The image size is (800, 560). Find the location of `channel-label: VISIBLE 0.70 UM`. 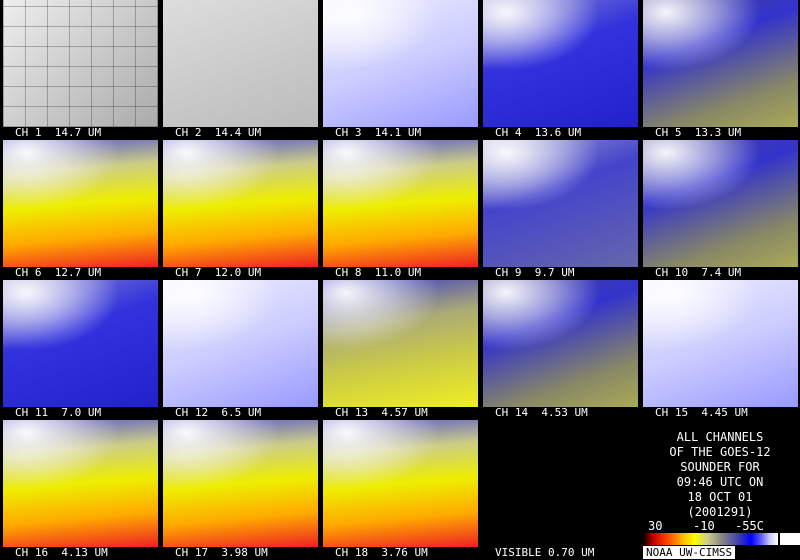

channel-label: VISIBLE 0.70 UM is located at coordinates (545, 552).